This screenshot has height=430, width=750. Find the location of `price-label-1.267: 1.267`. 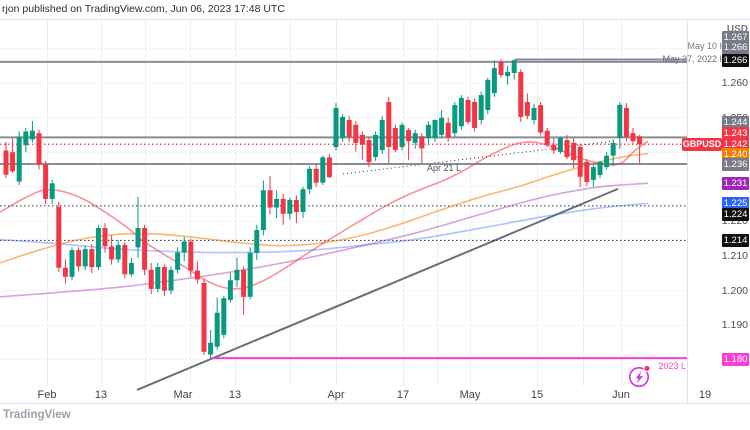

price-label-1.267: 1.267 is located at coordinates (735, 37).